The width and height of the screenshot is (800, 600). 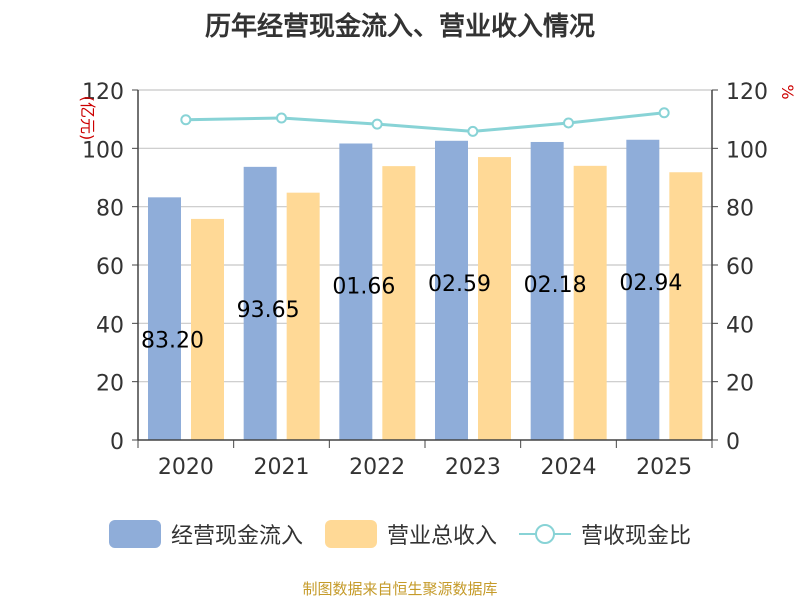 I want to click on source-note: 制图数据来自恒生聚源数据库, so click(x=400, y=589).